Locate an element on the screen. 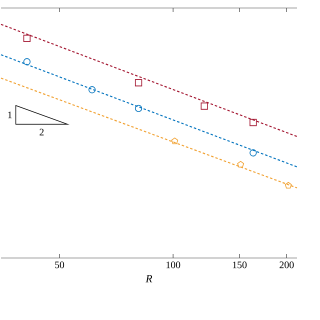 The image size is (320, 320). annotation: 2 is located at coordinates (42, 132).